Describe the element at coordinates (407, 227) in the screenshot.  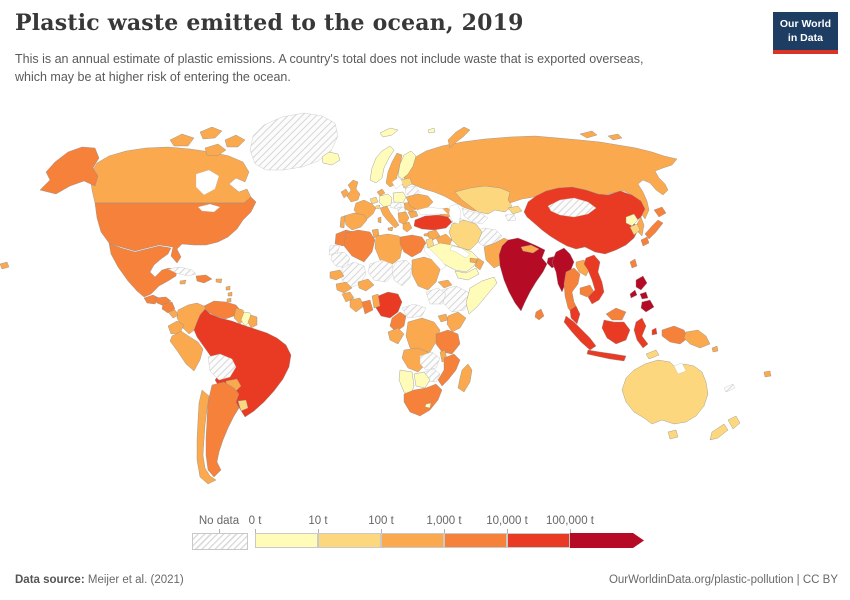
I see `country-greece` at that location.